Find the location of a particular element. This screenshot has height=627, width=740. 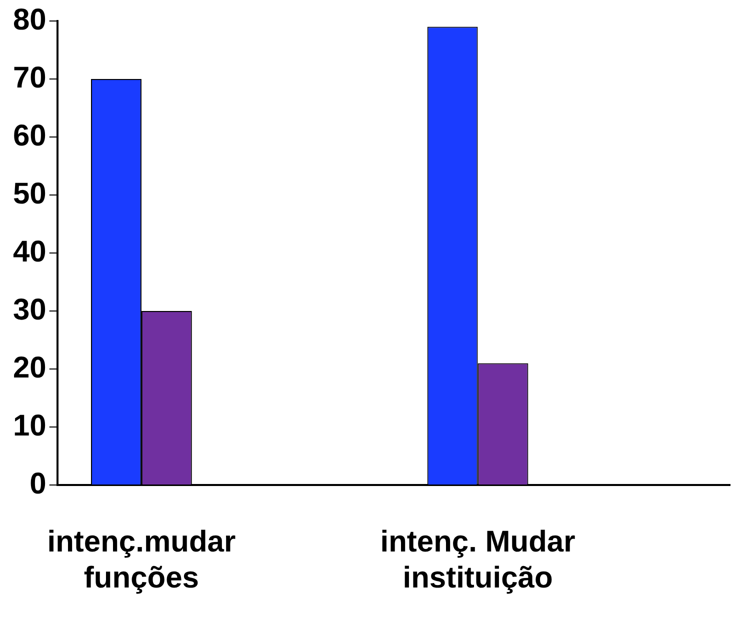

x-tick-label: intenç. Mudar instituição is located at coordinates (478, 559).